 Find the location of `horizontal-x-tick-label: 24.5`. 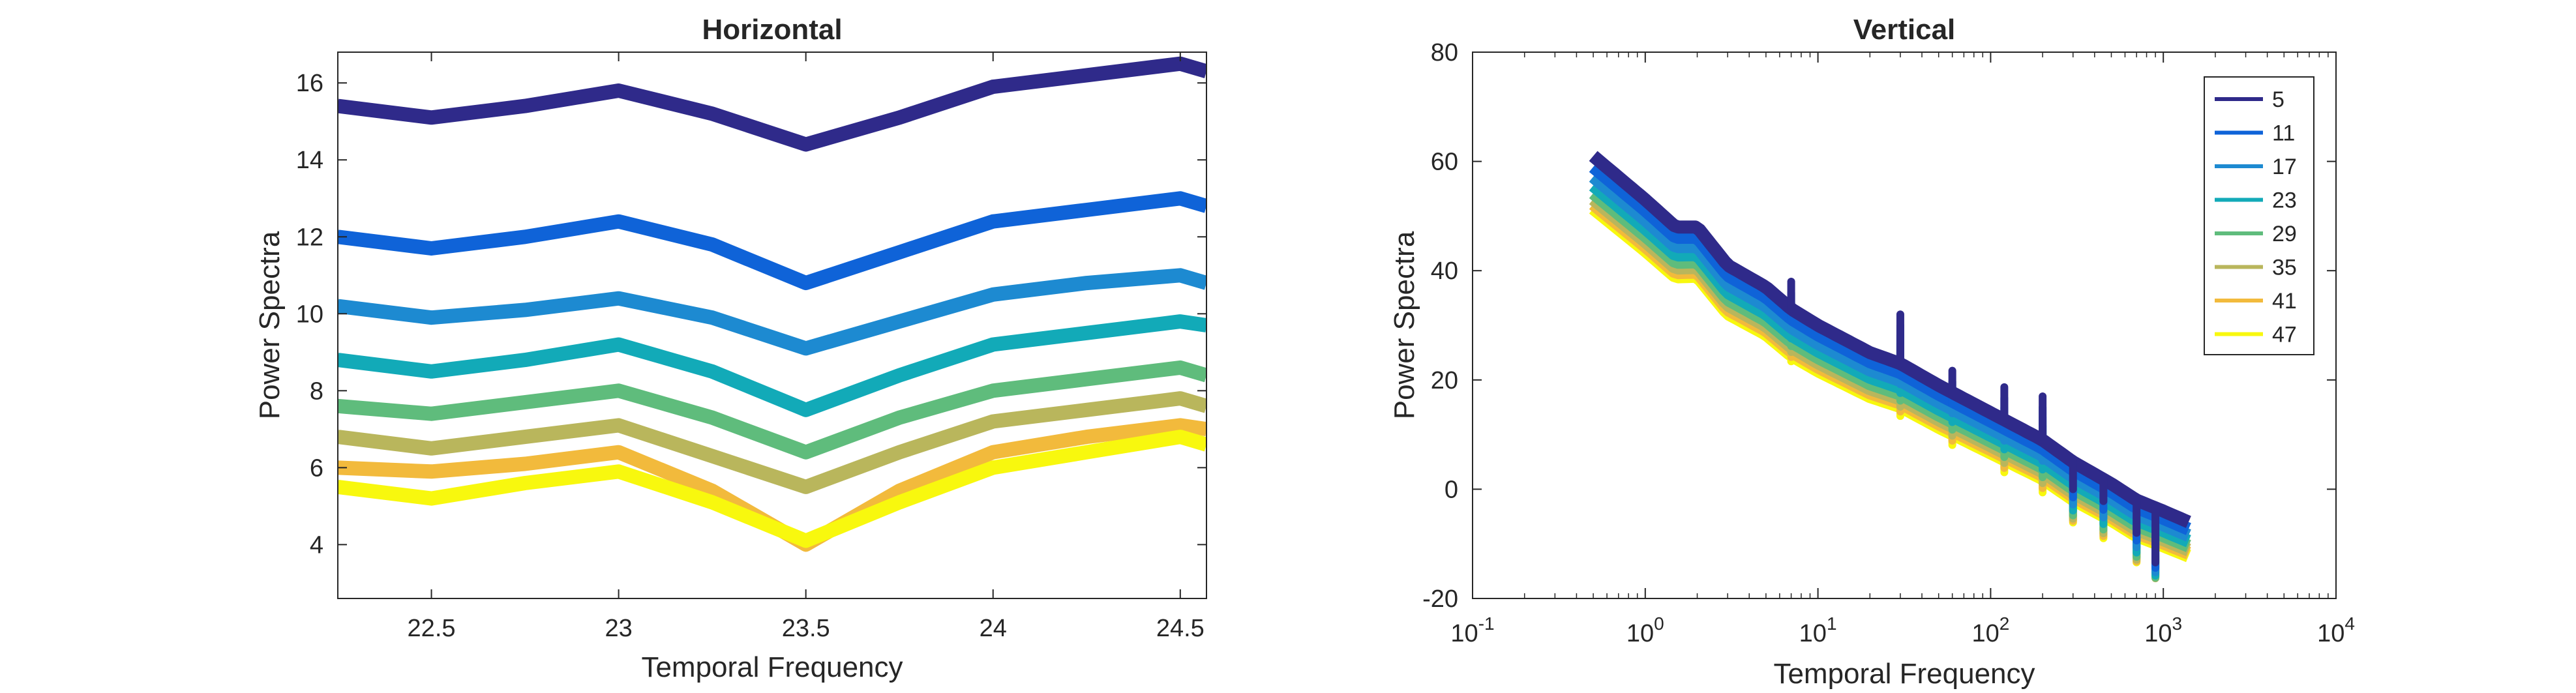

horizontal-x-tick-label: 24.5 is located at coordinates (1180, 628).